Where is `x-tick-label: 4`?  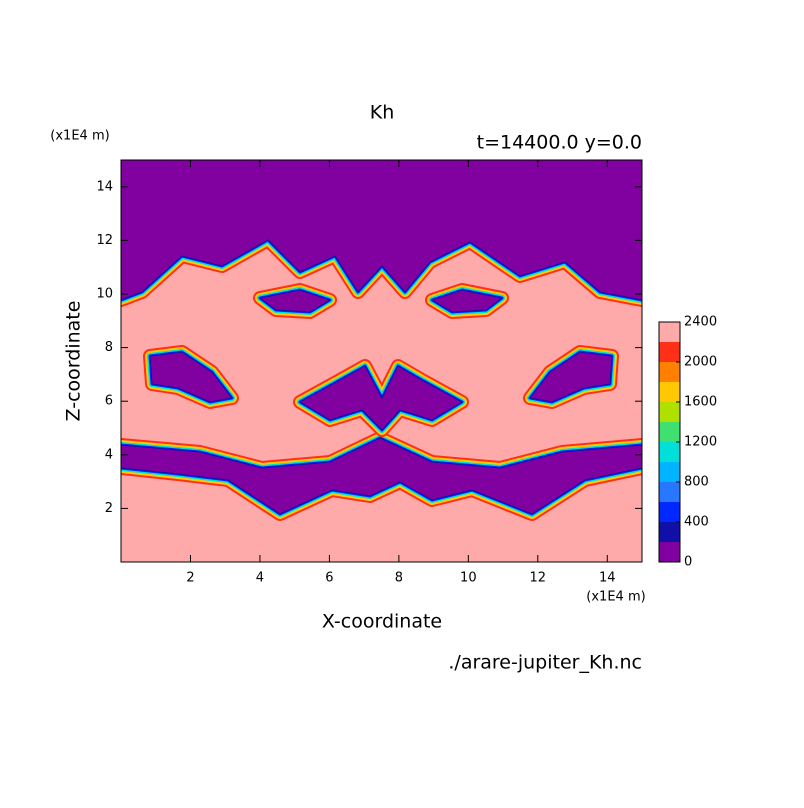
x-tick-label: 4 is located at coordinates (260, 578).